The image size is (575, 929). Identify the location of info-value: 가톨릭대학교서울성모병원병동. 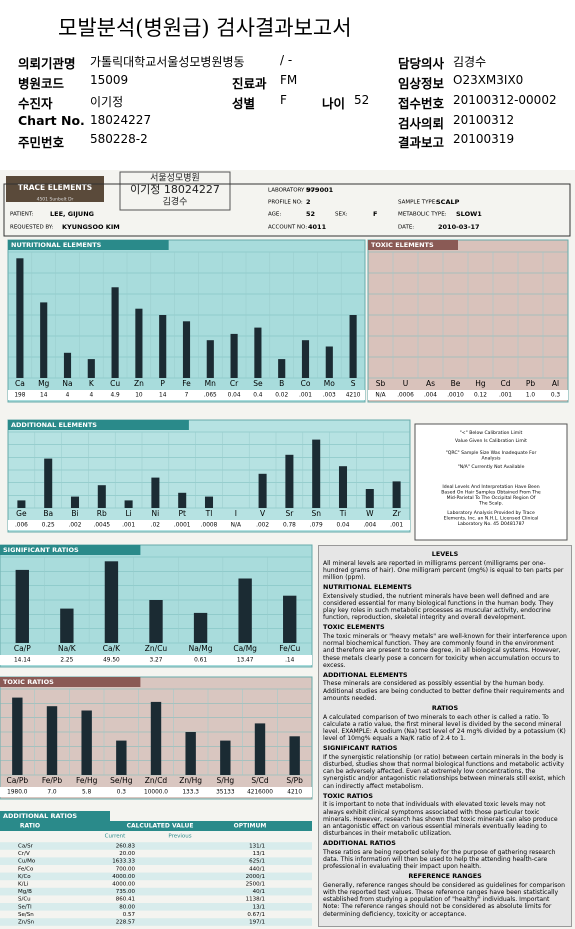
(167, 62).